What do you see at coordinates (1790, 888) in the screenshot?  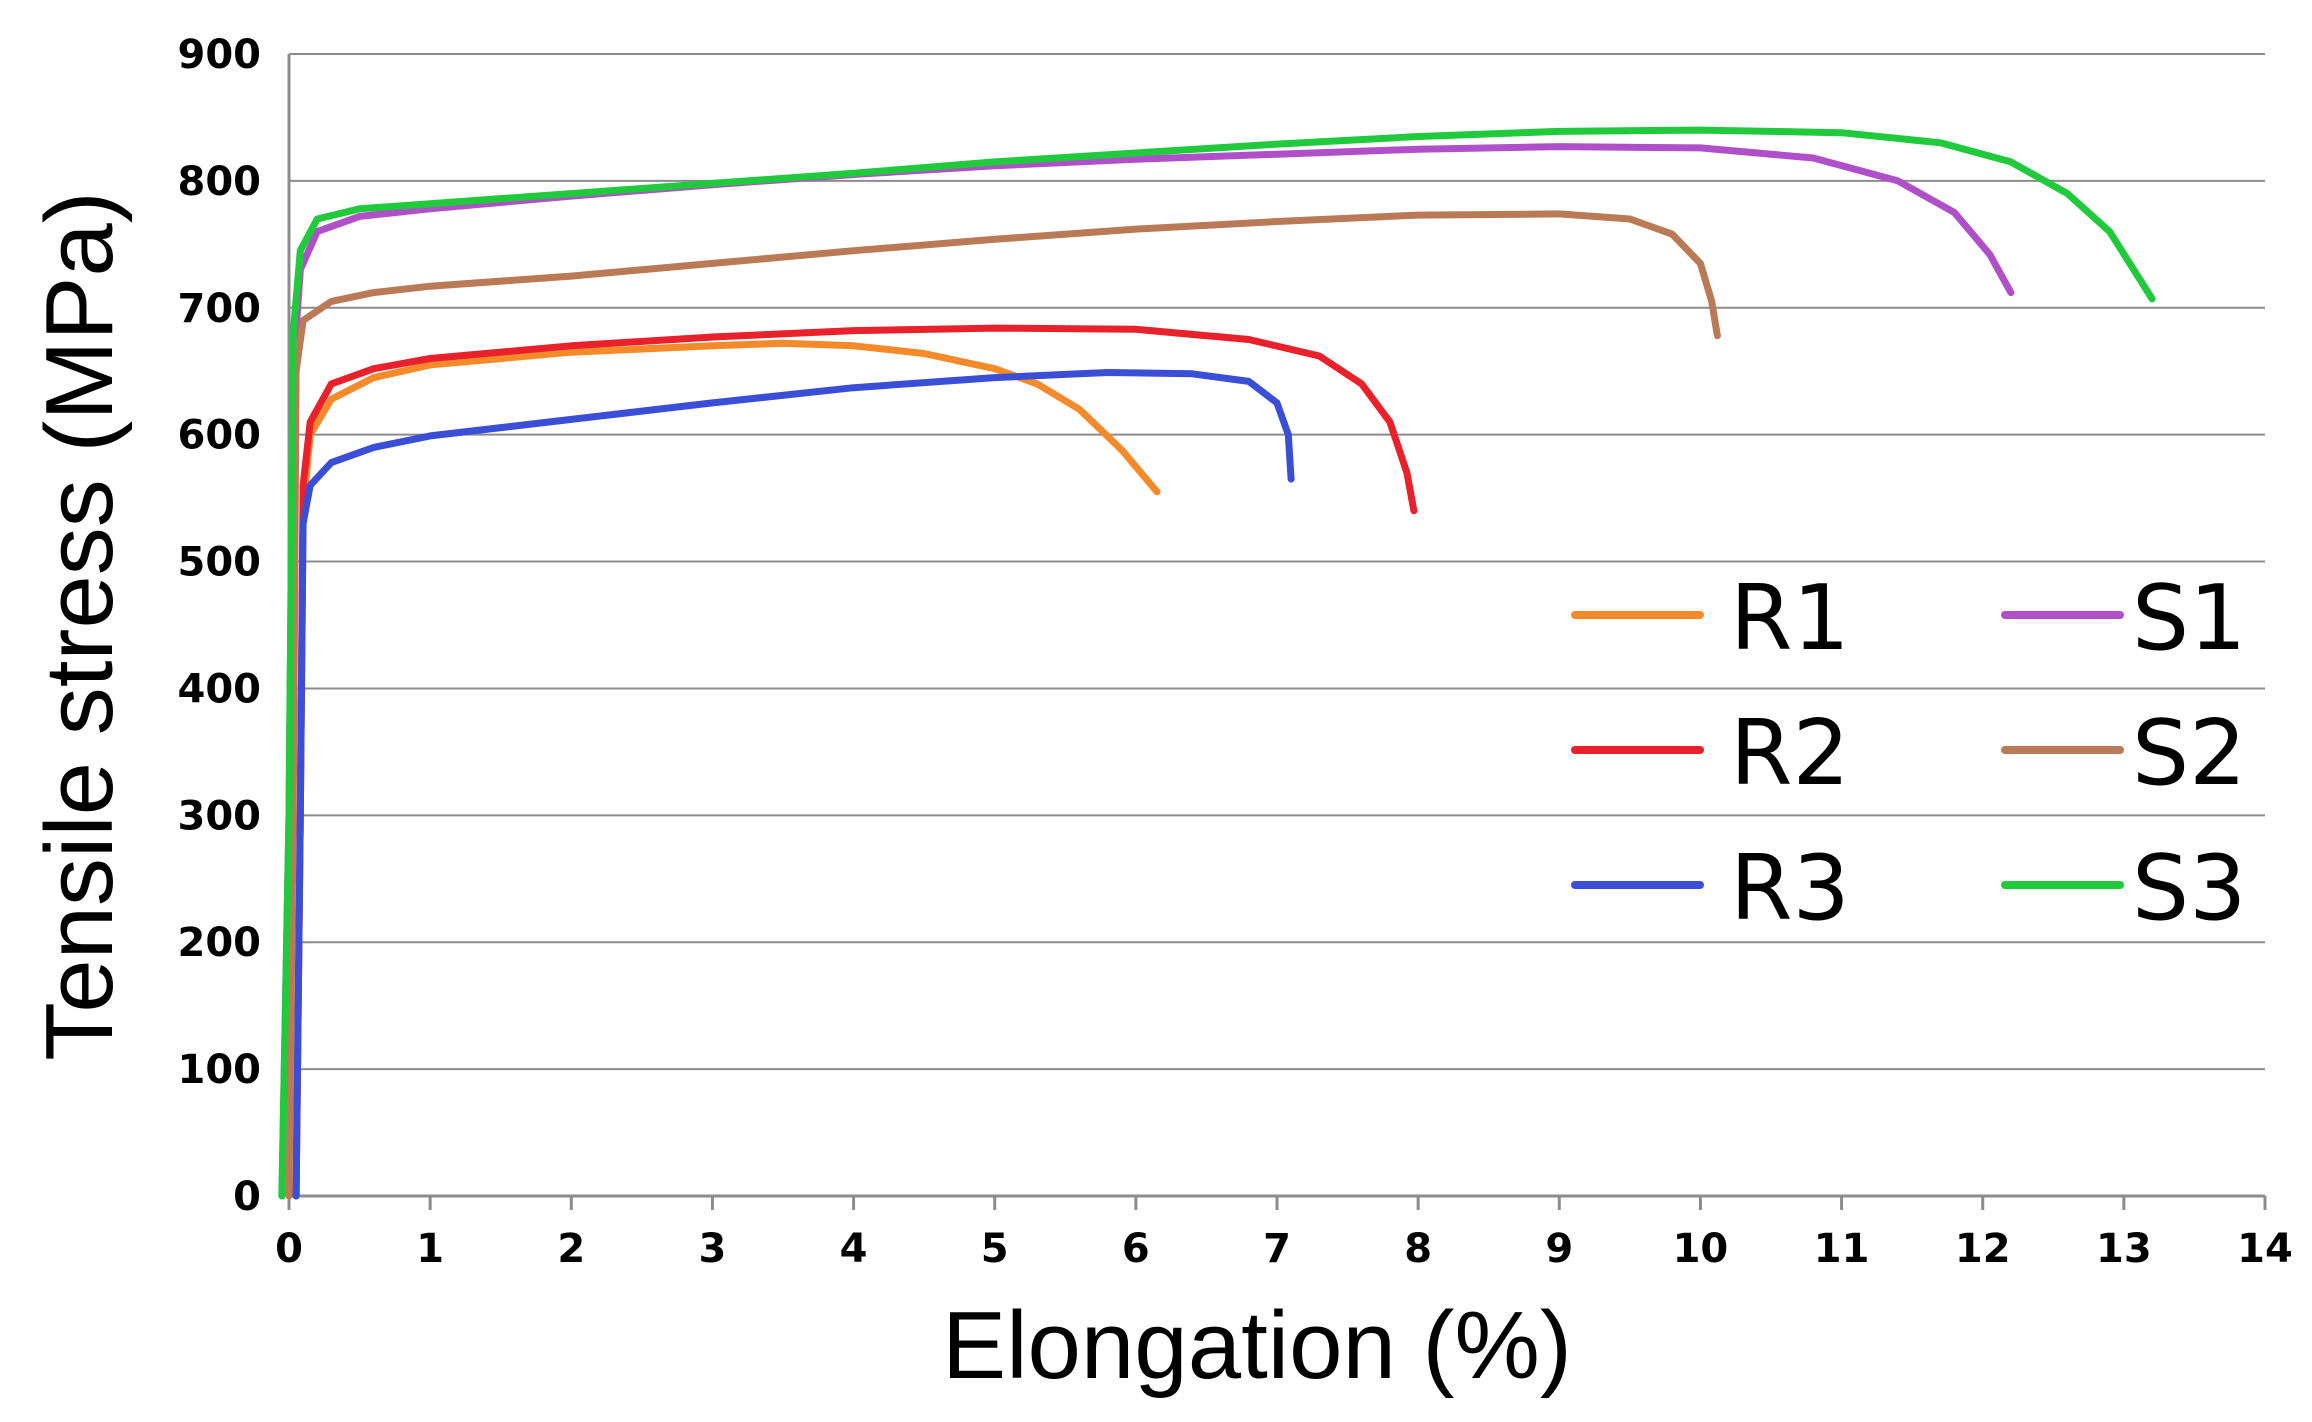 I see `legend-label-r3: R3` at bounding box center [1790, 888].